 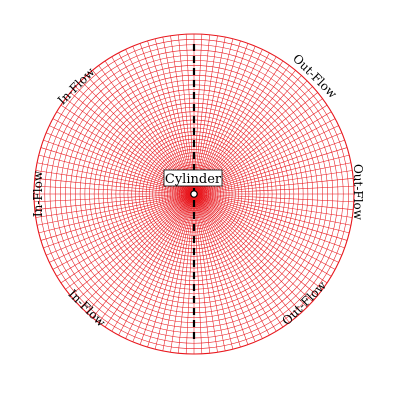 I want to click on cylinder-label-box, so click(x=193, y=178).